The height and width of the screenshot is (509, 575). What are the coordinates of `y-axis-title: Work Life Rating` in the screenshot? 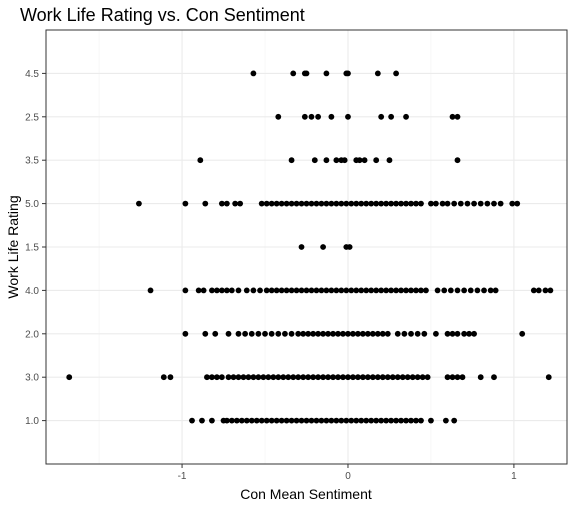 It's located at (13, 246).